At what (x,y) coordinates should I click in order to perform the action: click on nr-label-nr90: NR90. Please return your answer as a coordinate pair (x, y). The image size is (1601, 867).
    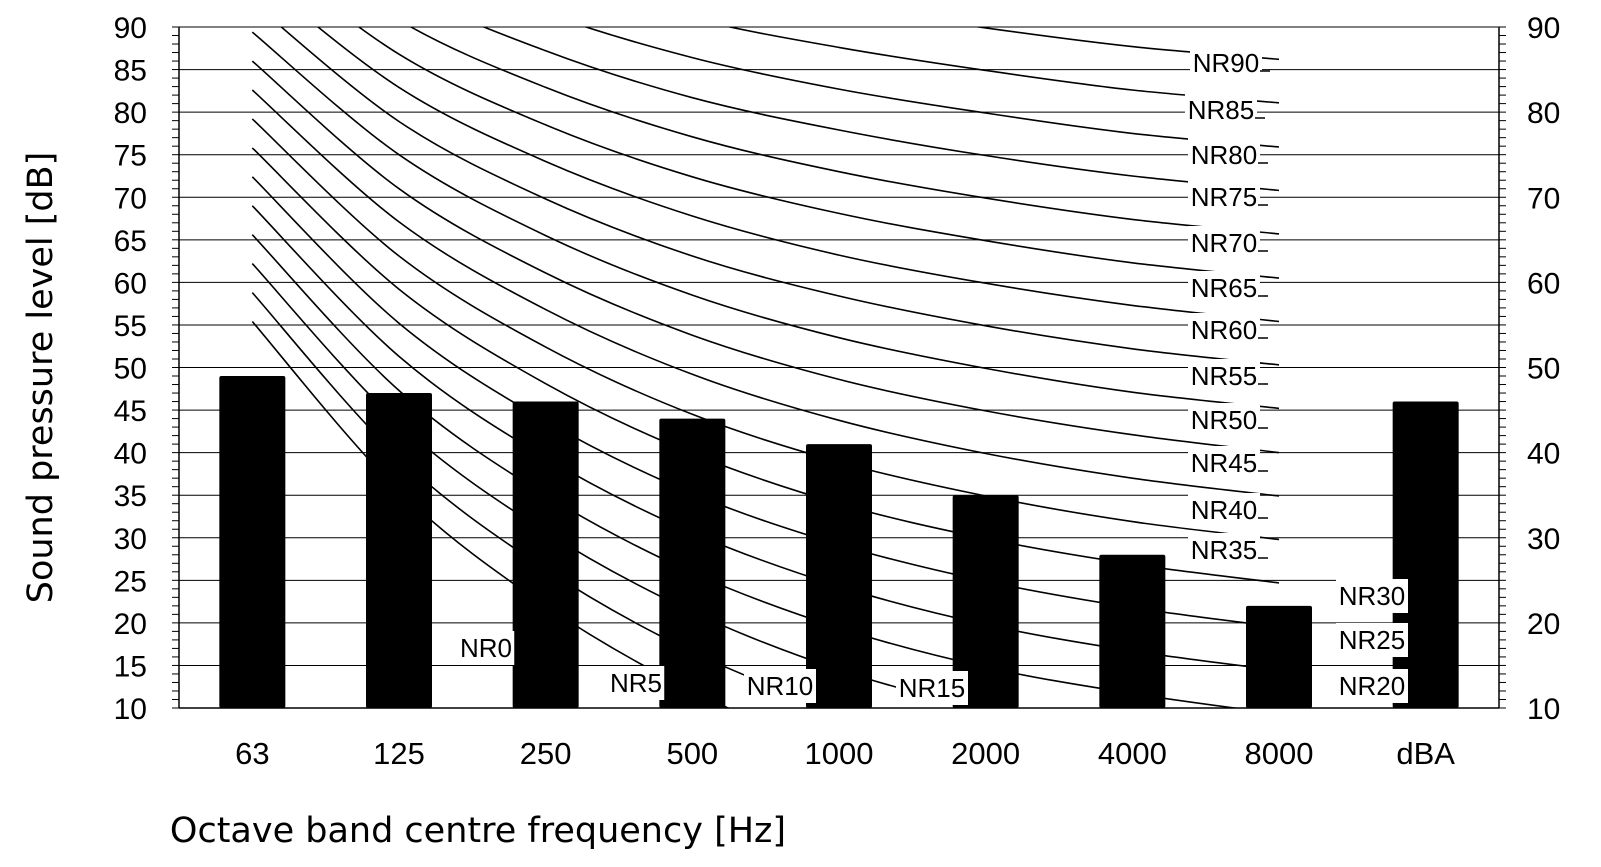
    Looking at the image, I should click on (1226, 63).